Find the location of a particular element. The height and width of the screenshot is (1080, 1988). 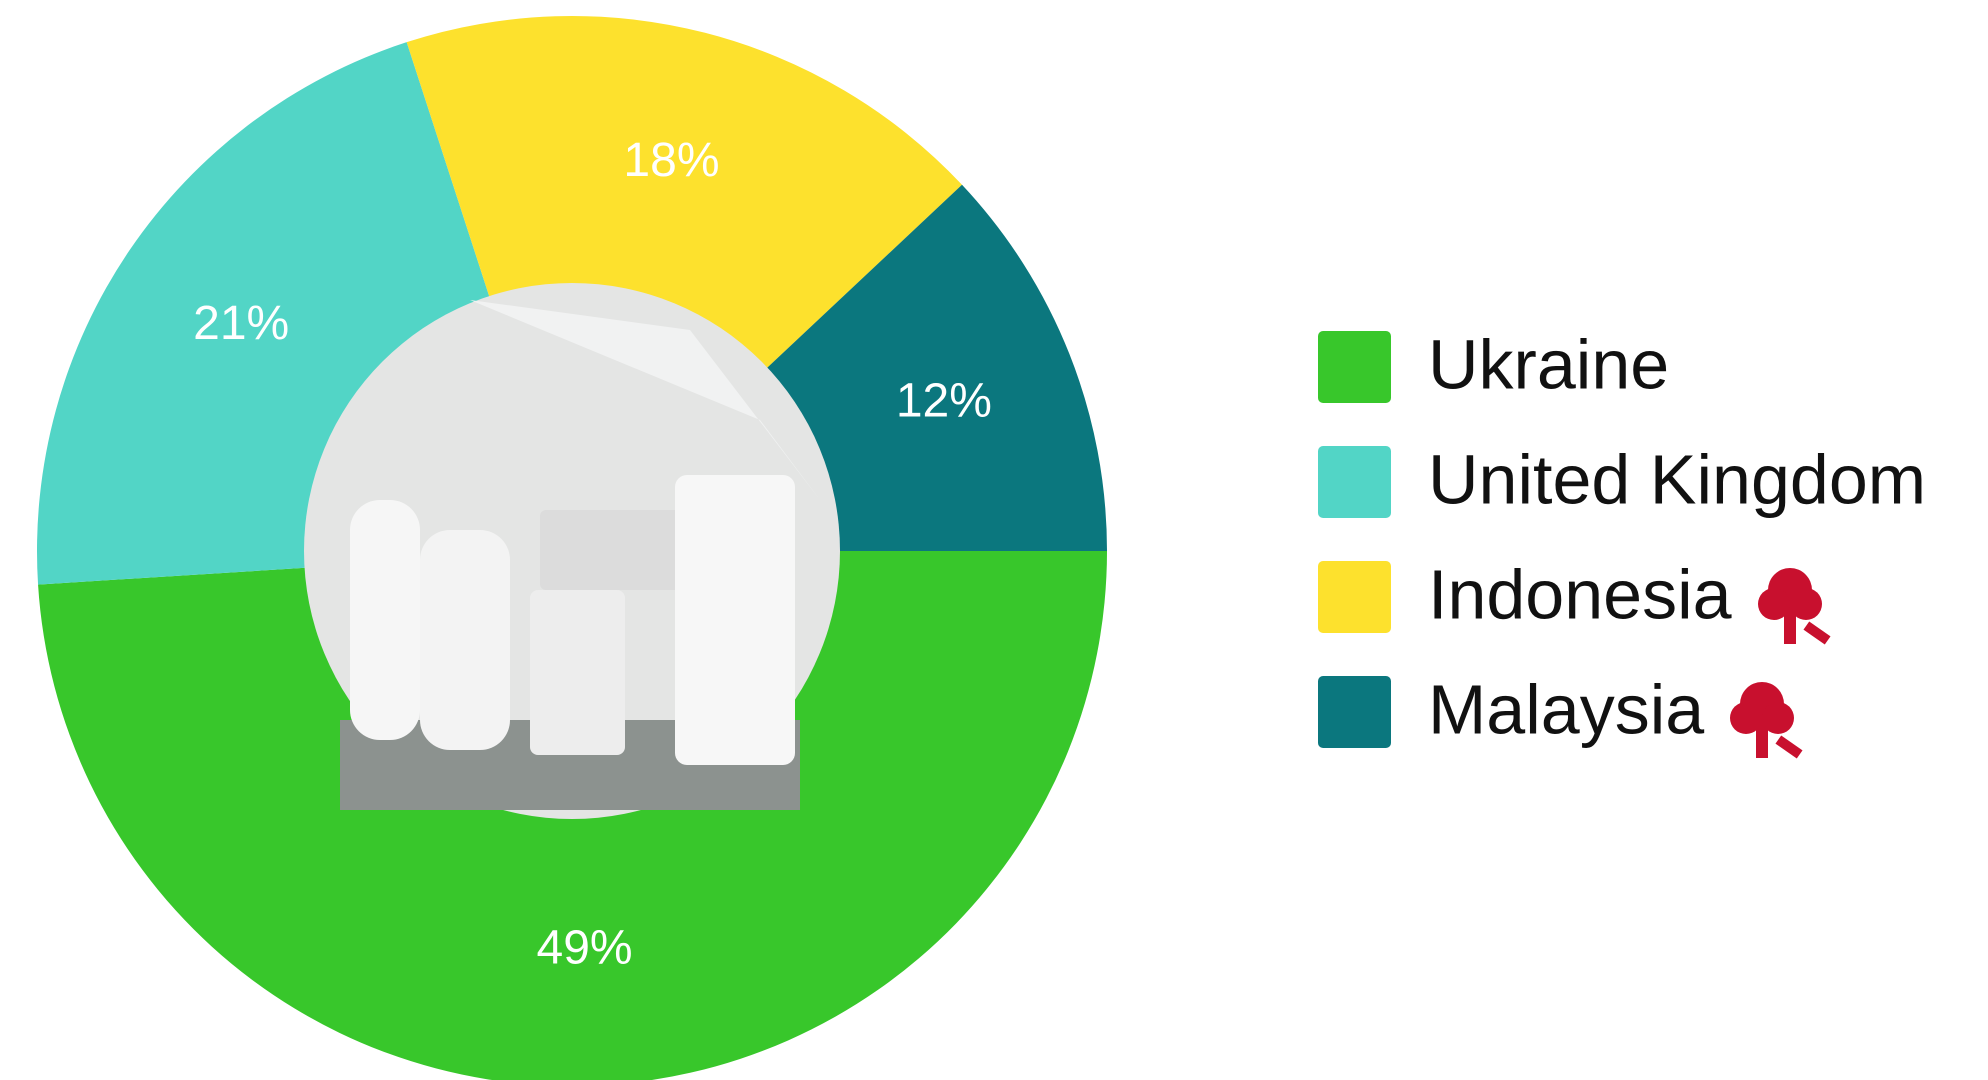

center-photo is located at coordinates (572, 551).